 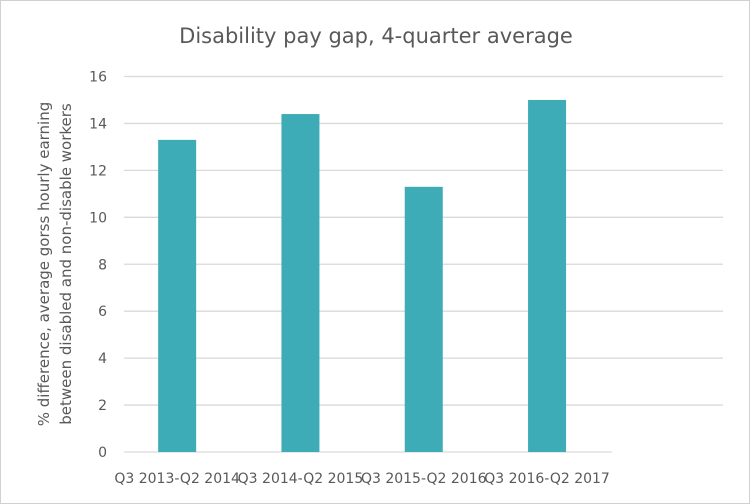 I want to click on y-tick-label: 2, so click(x=102, y=406).